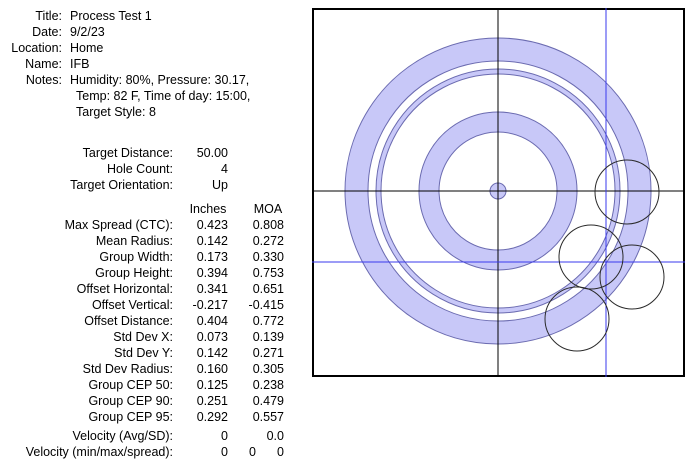  What do you see at coordinates (212, 385) in the screenshot?
I see `stat-inches-value: 0.125` at bounding box center [212, 385].